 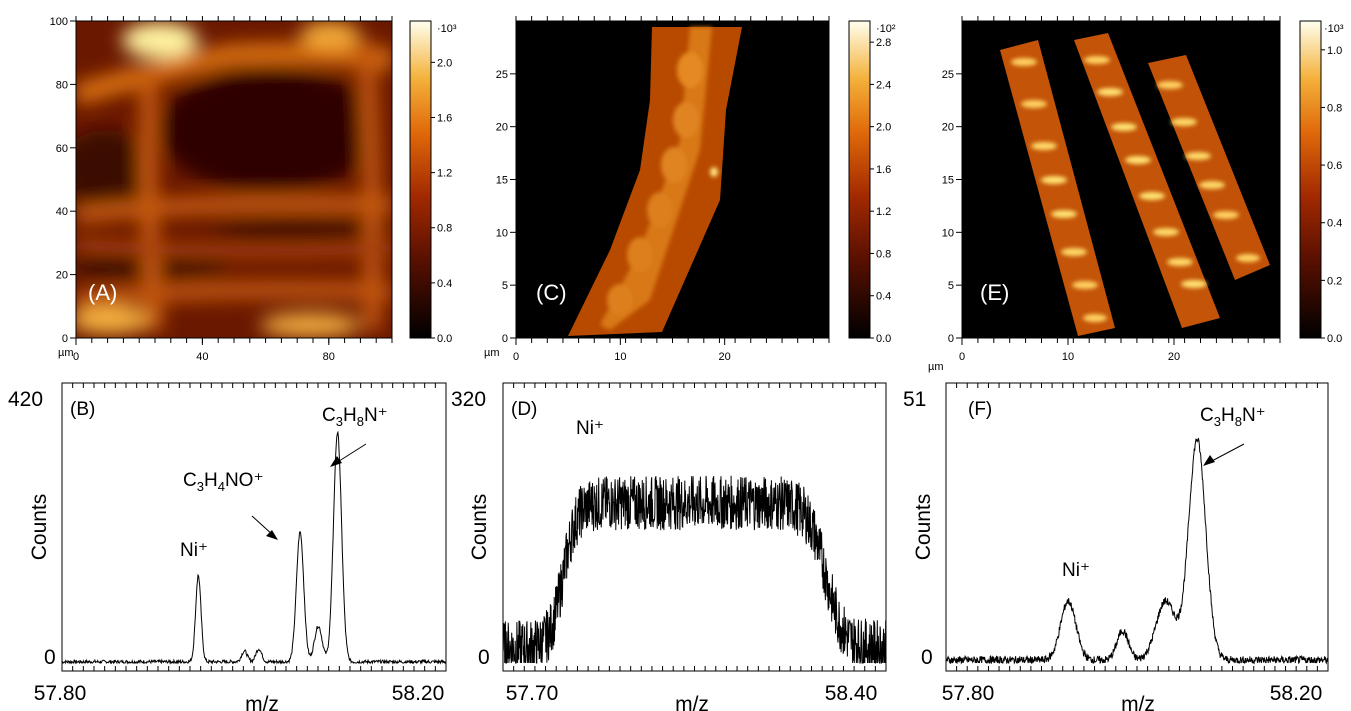 What do you see at coordinates (532, 693) in the screenshot?
I see `panel-d-xtick-min: 57.70` at bounding box center [532, 693].